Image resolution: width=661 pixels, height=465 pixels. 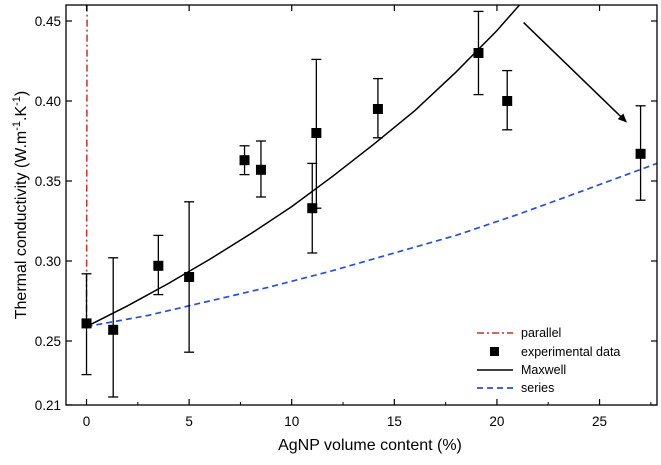 I want to click on legend-label-experimental-data: experimental data, so click(x=570, y=352).